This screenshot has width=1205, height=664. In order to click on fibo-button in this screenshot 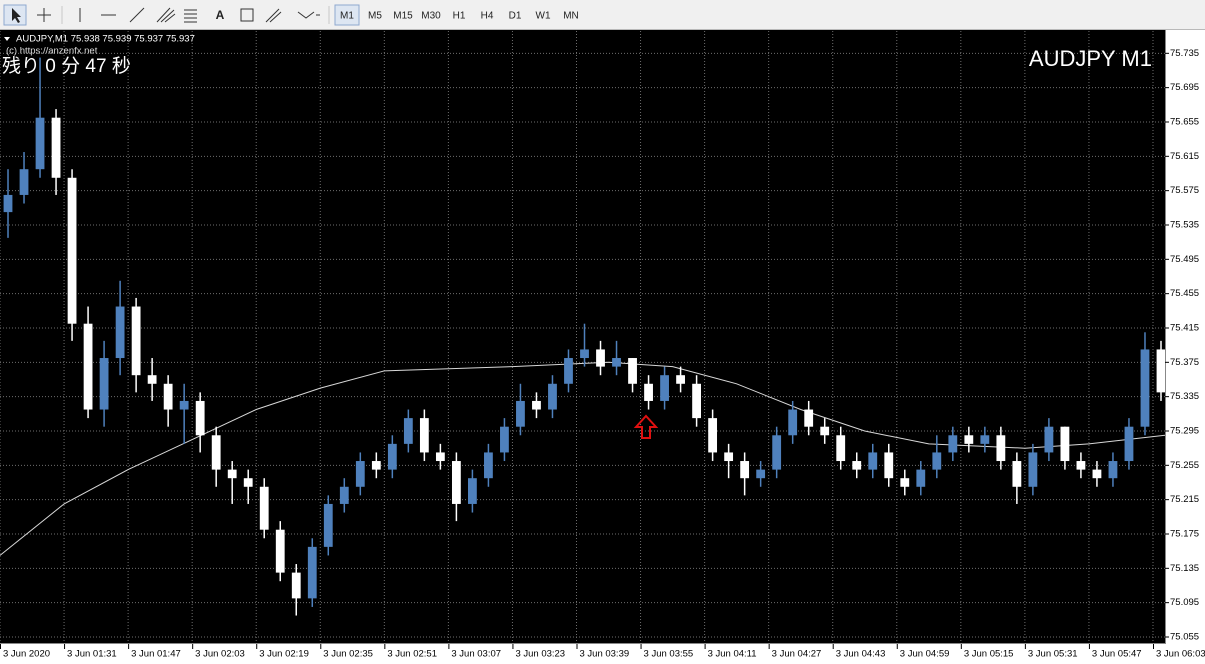, I will do `click(190, 16)`.